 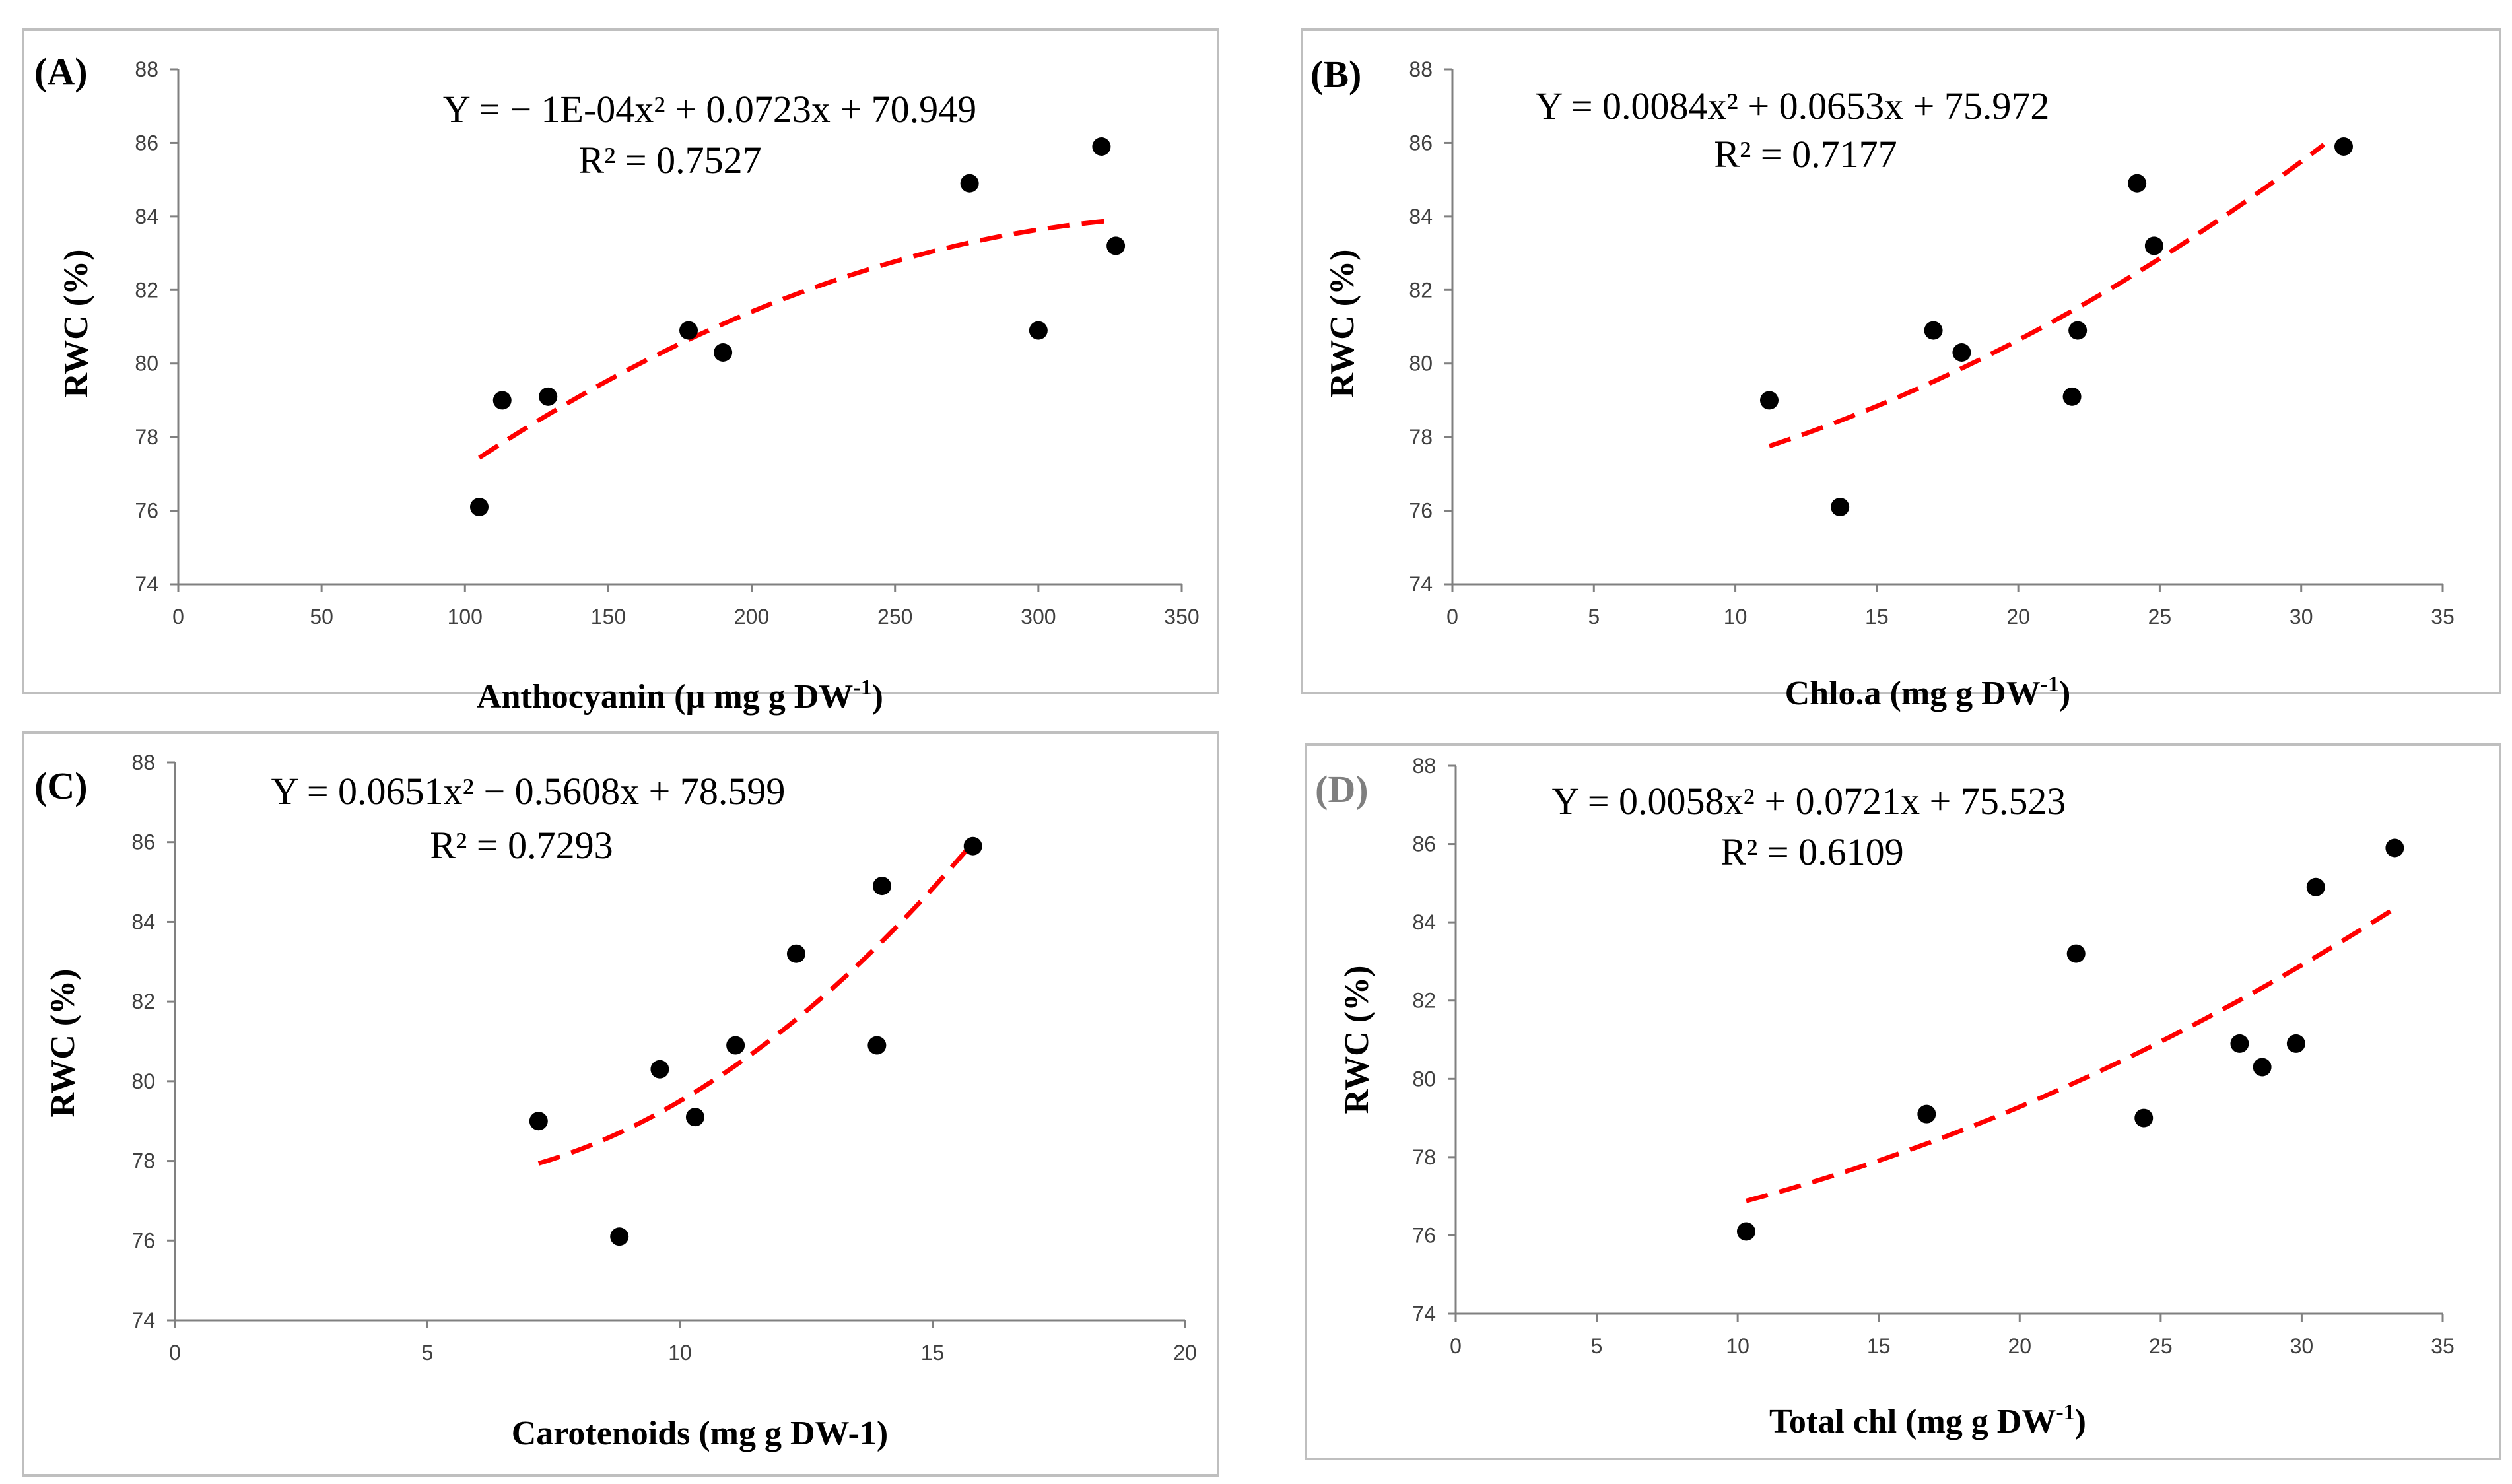 I want to click on x-axis-title: Anthocyanin (µ mg g DW-1), so click(x=680, y=696).